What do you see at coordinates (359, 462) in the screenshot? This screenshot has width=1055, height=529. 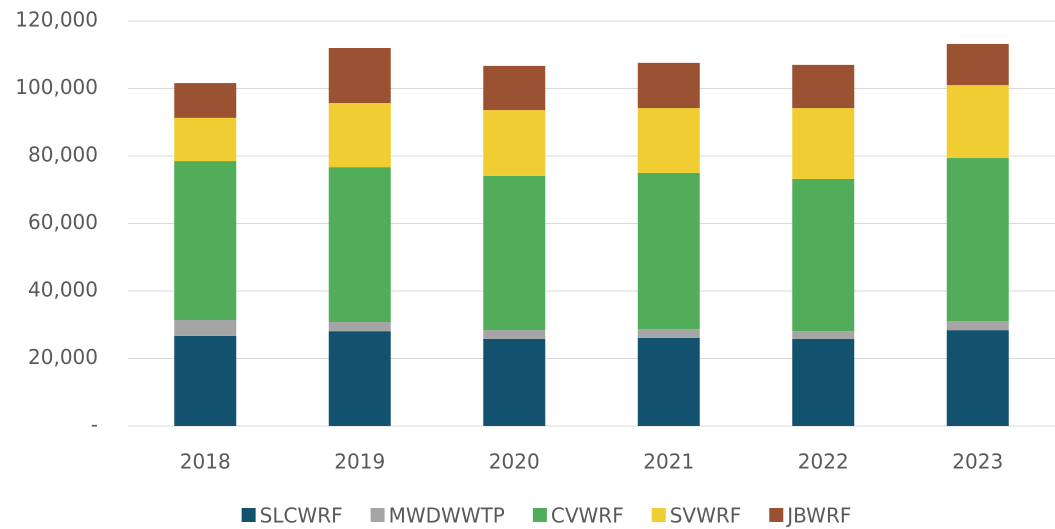 I see `x-tick-label: 2019` at bounding box center [359, 462].